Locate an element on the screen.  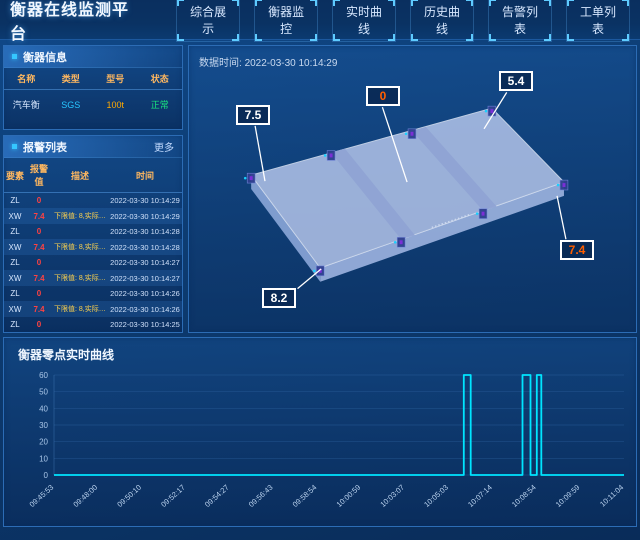
device-status: 正常 is located at coordinates (159, 105).